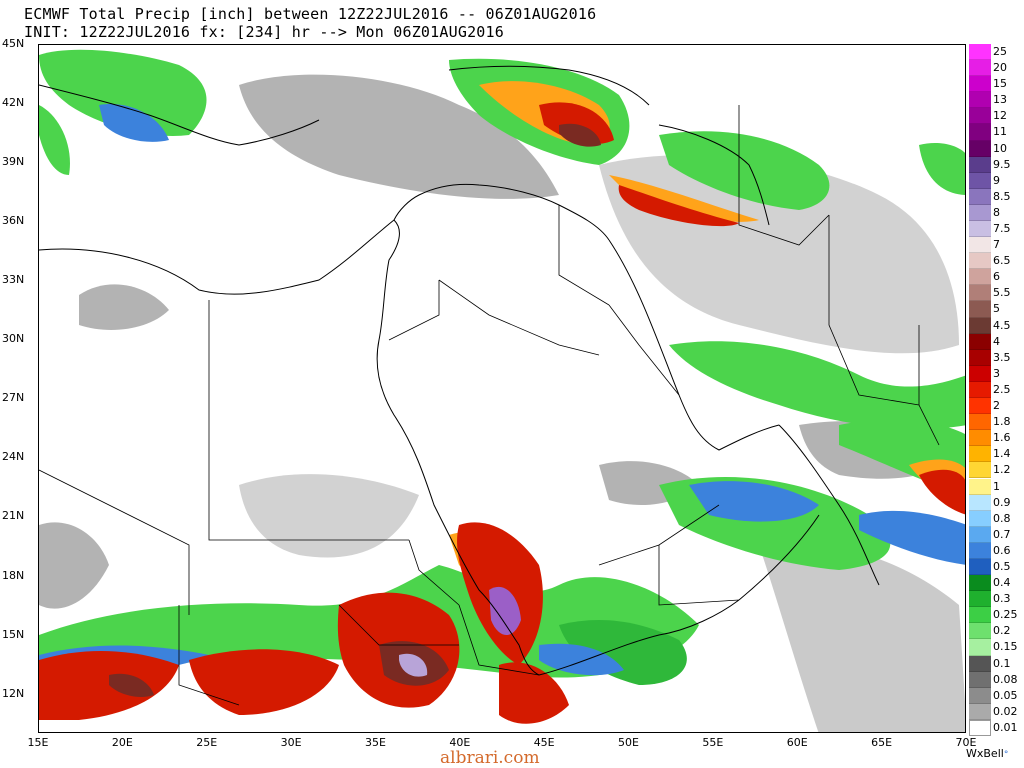 The height and width of the screenshot is (768, 1024). What do you see at coordinates (995, 68) in the screenshot?
I see `legend-entry: 20` at bounding box center [995, 68].